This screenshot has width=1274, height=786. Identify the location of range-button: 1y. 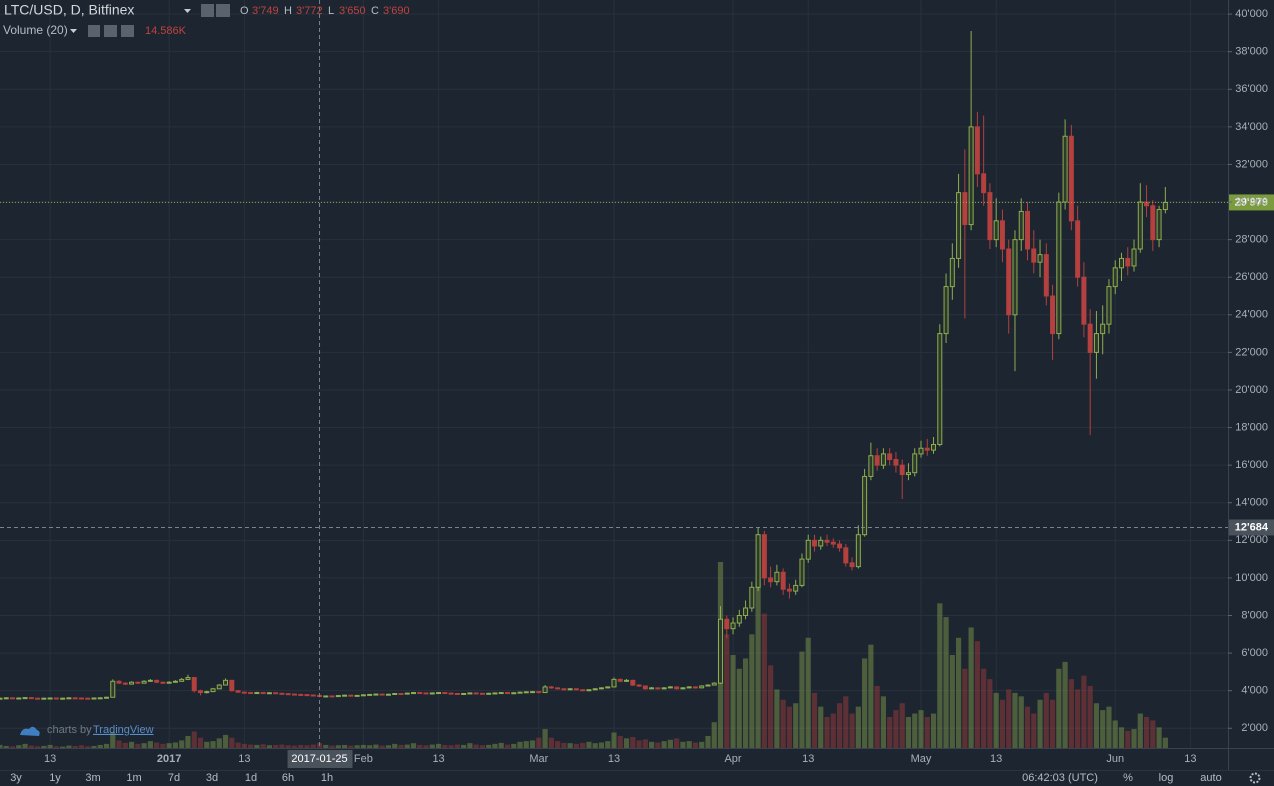
(55, 778).